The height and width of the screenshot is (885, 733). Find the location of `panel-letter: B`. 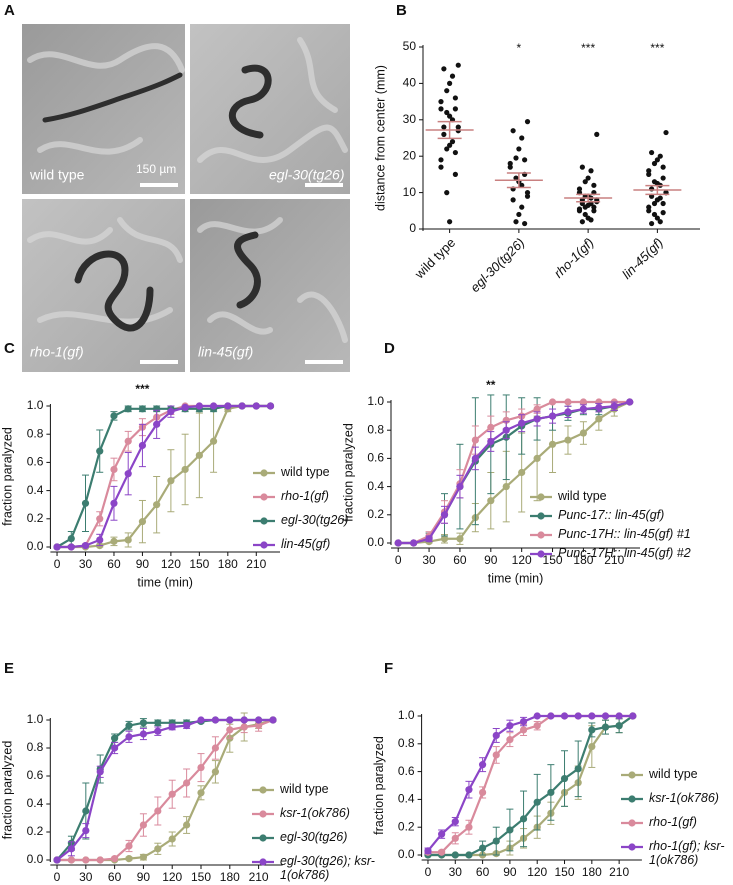

panel-letter: B is located at coordinates (401, 10).